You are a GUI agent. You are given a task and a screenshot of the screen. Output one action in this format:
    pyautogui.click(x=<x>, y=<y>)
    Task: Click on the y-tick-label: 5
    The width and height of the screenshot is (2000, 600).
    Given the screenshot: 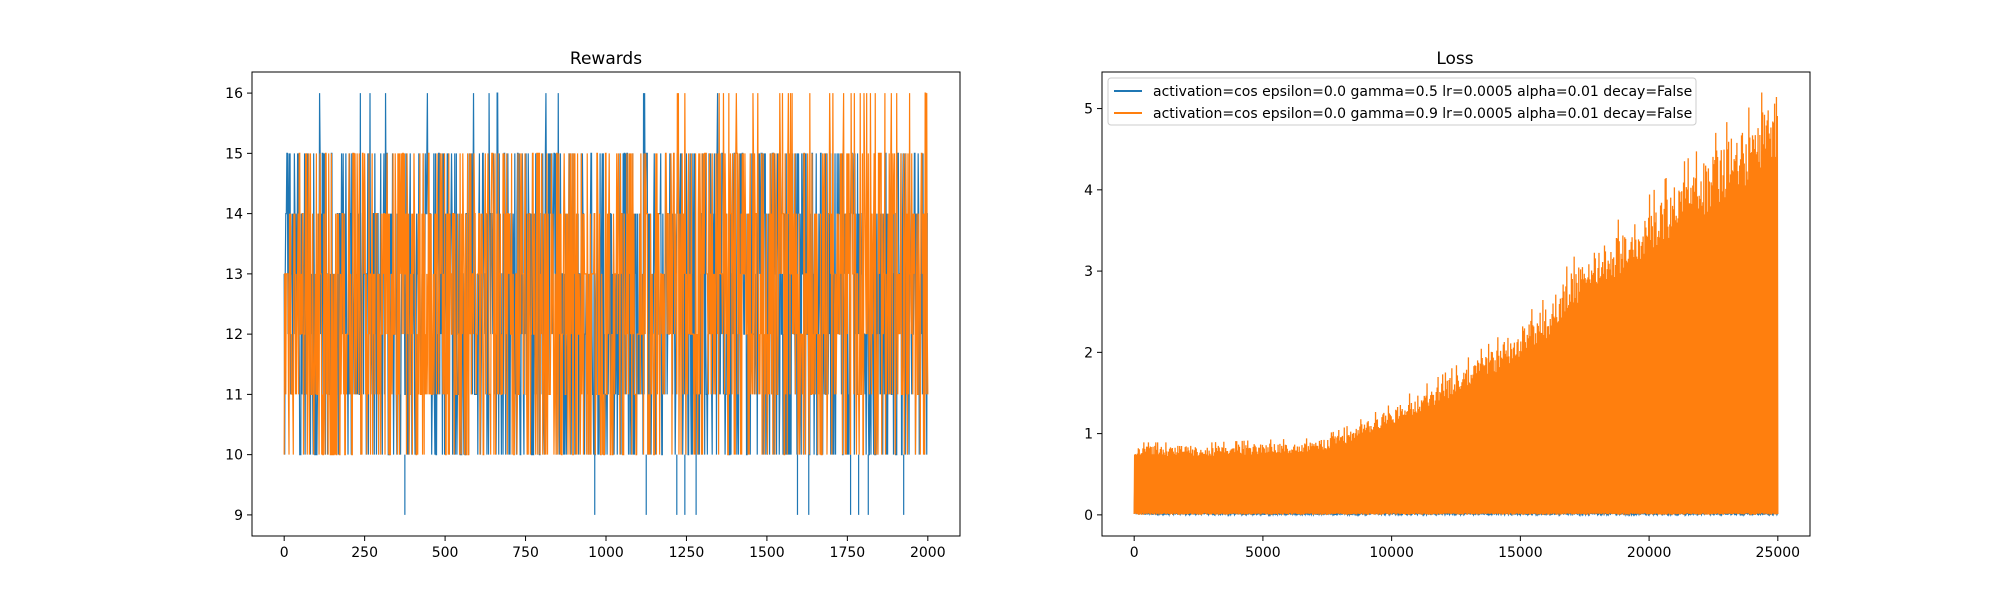 What is the action you would take?
    pyautogui.click(x=1088, y=110)
    